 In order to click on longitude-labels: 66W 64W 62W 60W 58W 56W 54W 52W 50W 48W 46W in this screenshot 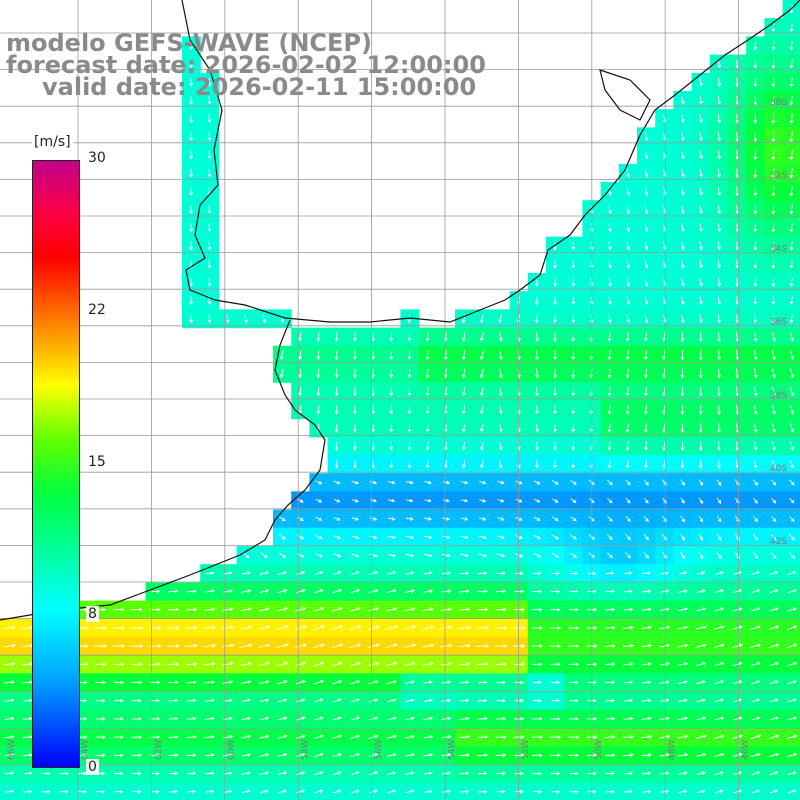, I will do `click(379, 750)`.